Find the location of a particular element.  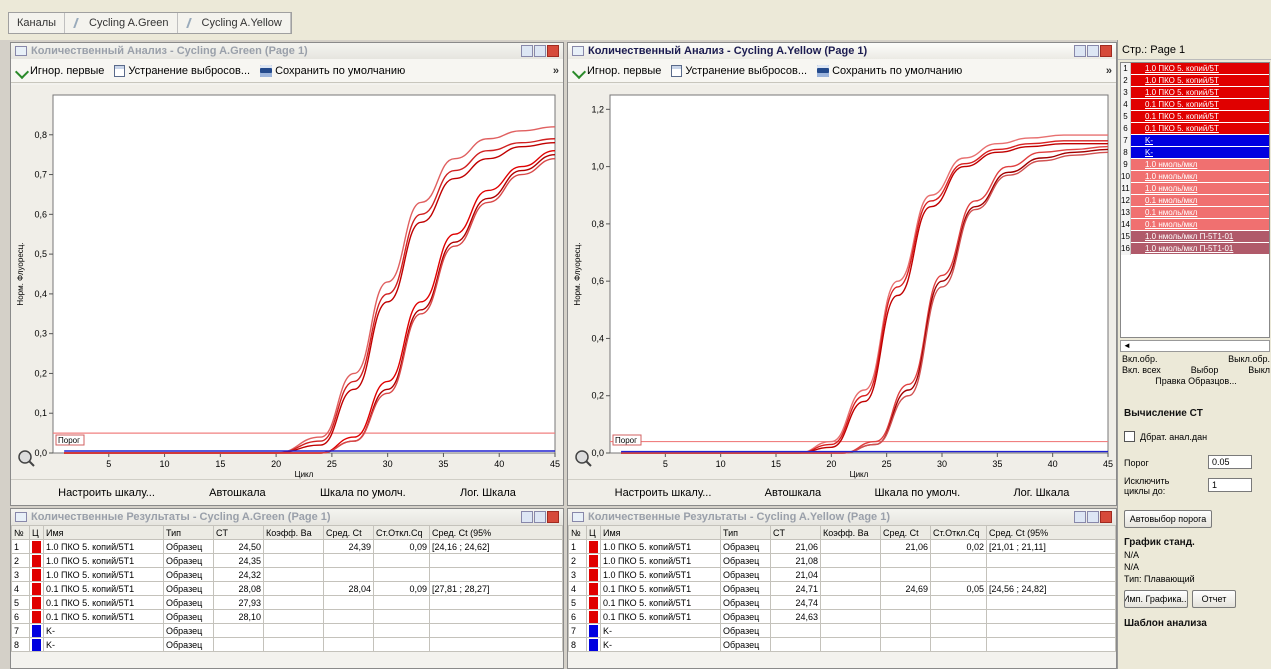

tab-channels: Каналы is located at coordinates (37, 23).